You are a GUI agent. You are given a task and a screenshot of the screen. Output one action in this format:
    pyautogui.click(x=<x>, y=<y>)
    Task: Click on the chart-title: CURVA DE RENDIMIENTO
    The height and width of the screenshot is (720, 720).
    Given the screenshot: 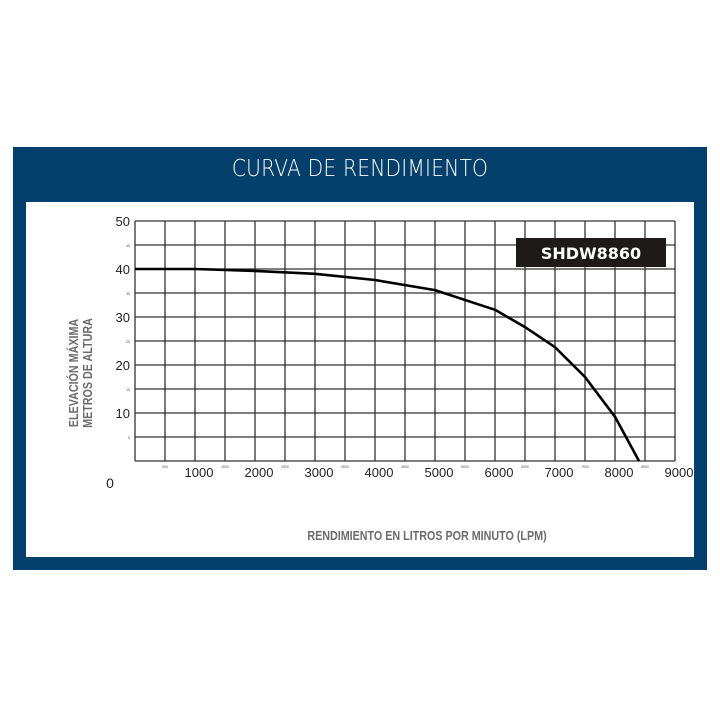 What is the action you would take?
    pyautogui.click(x=360, y=169)
    